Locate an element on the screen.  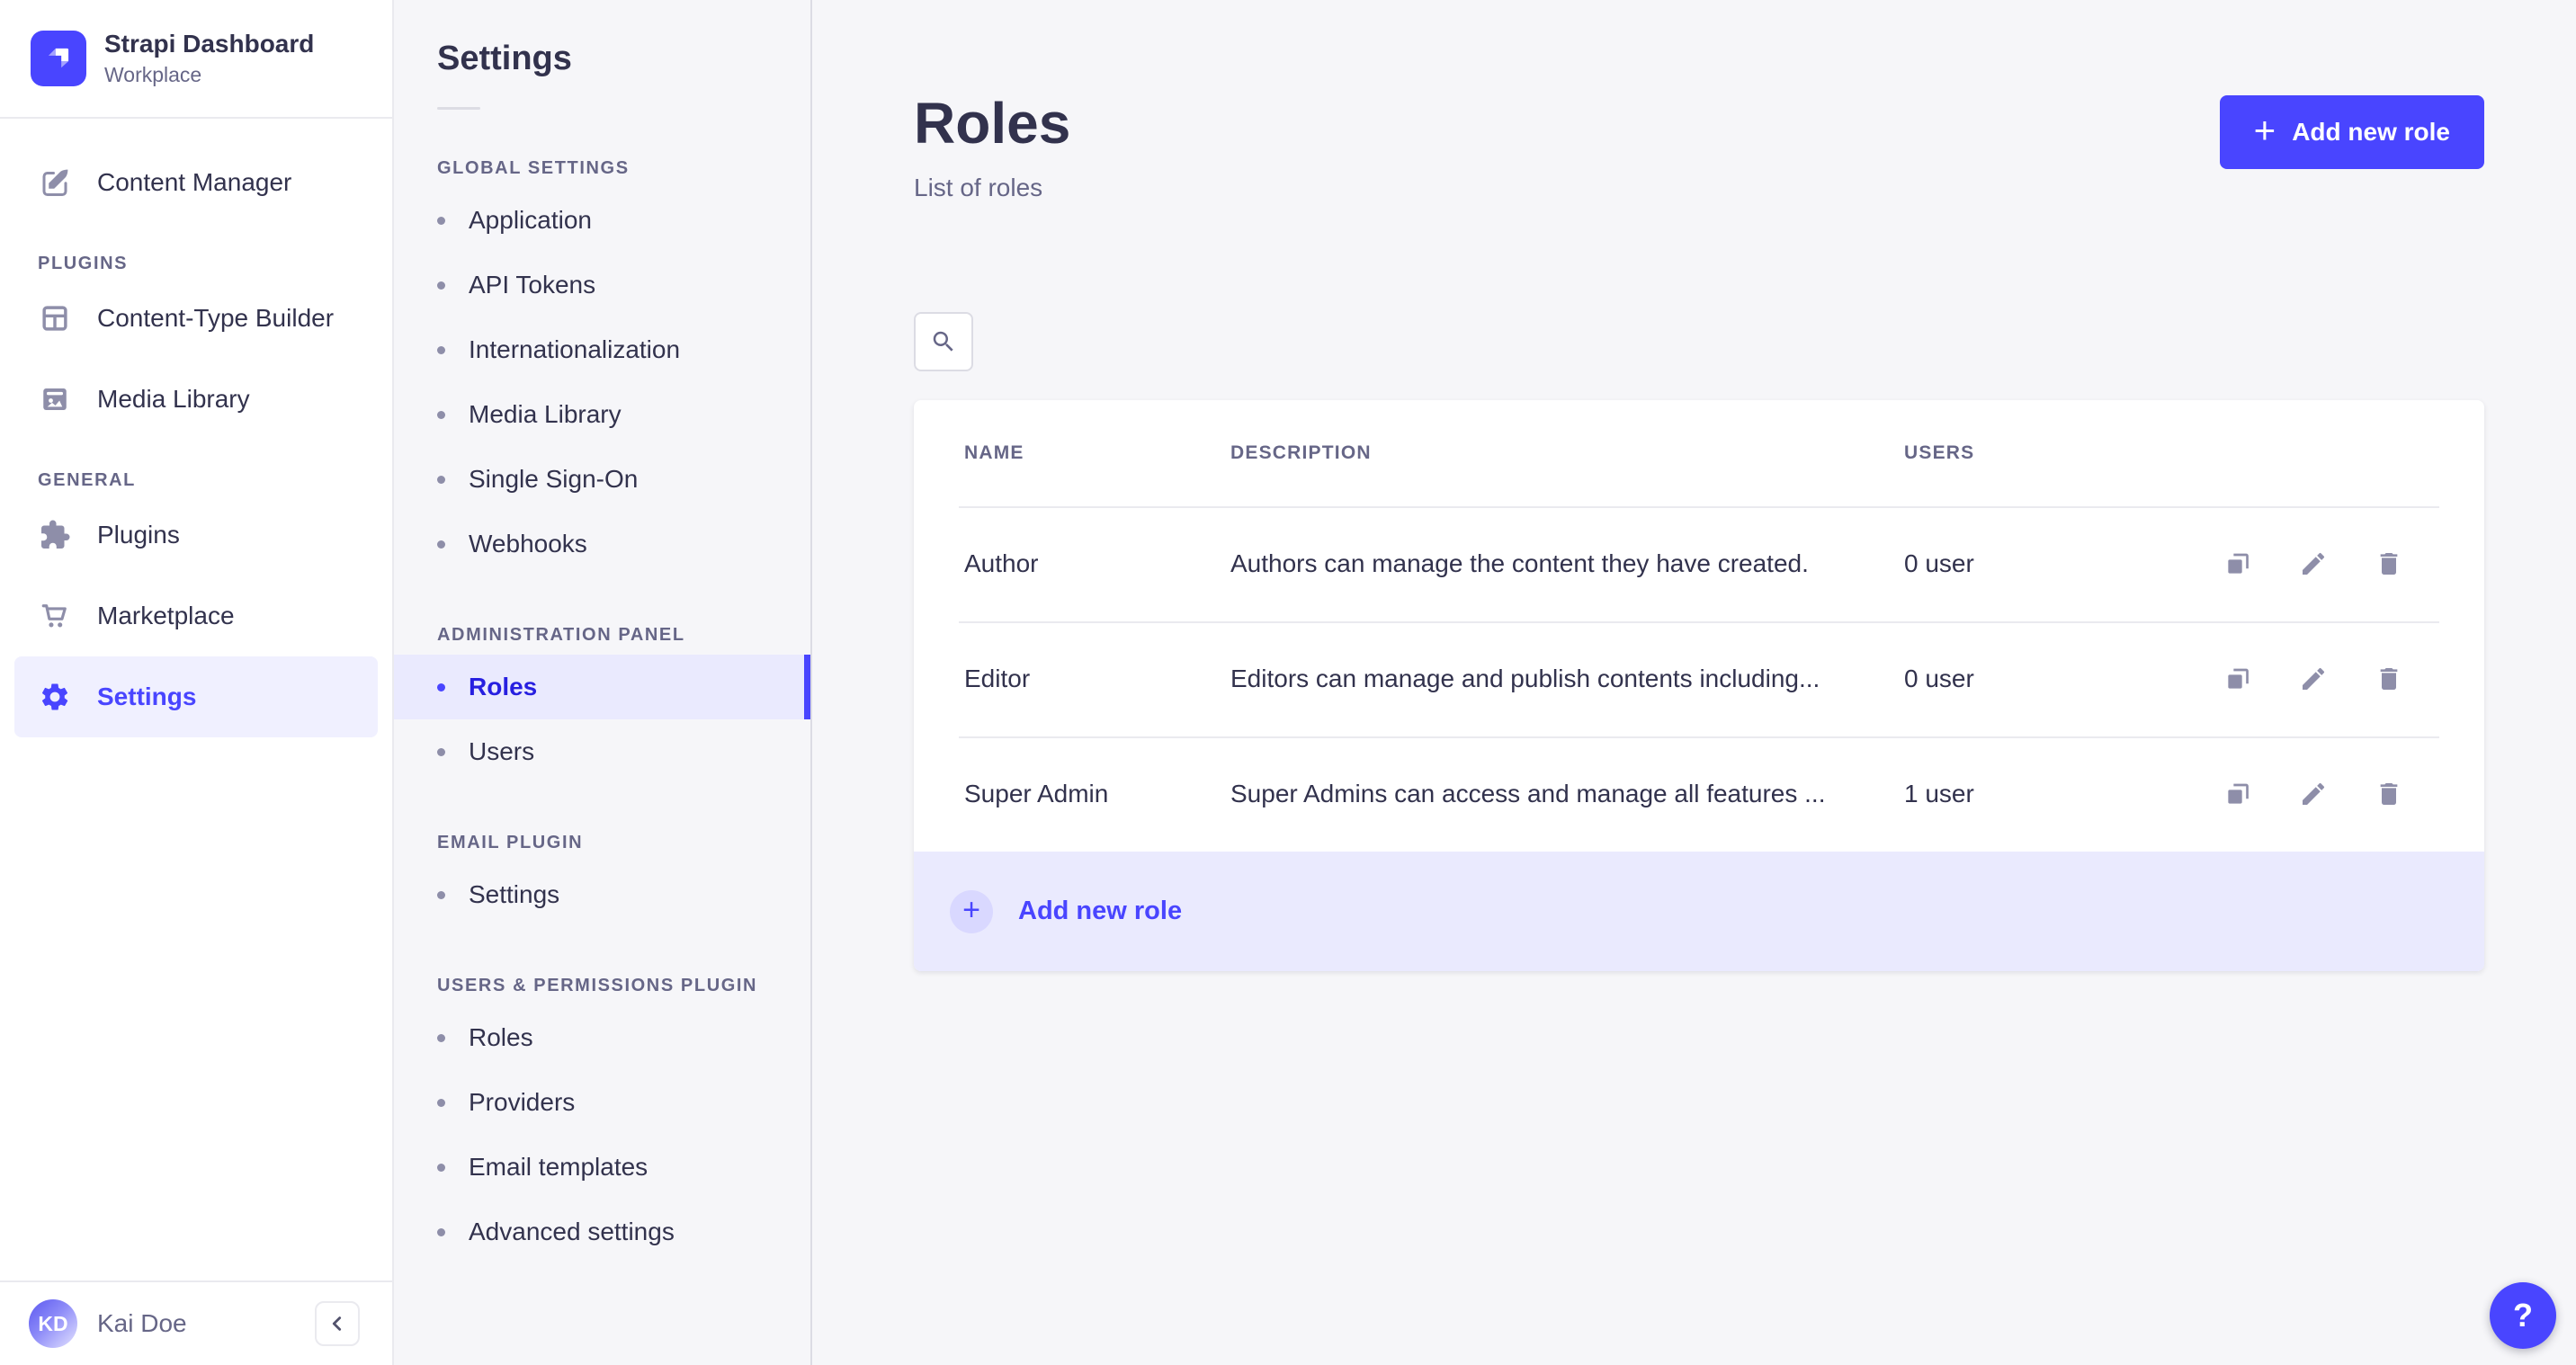
subnav-item-label: Internationalization is located at coordinates (575, 349).